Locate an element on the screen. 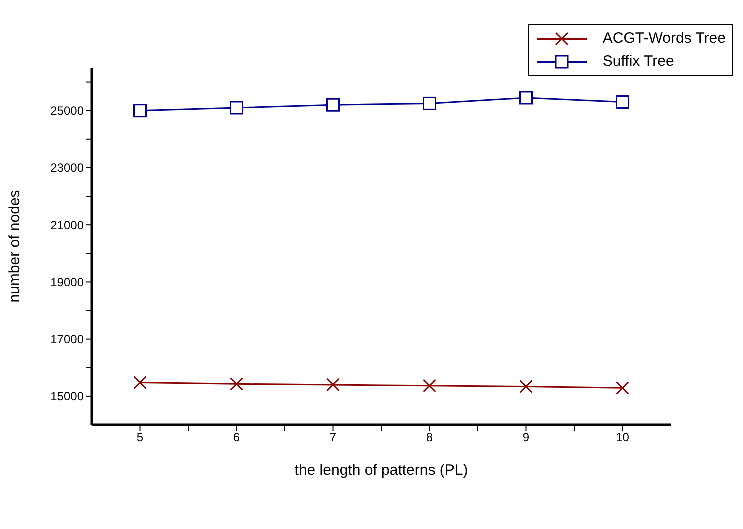 The width and height of the screenshot is (743, 529). x-axis-title: the length of patterns (PL) is located at coordinates (381, 470).